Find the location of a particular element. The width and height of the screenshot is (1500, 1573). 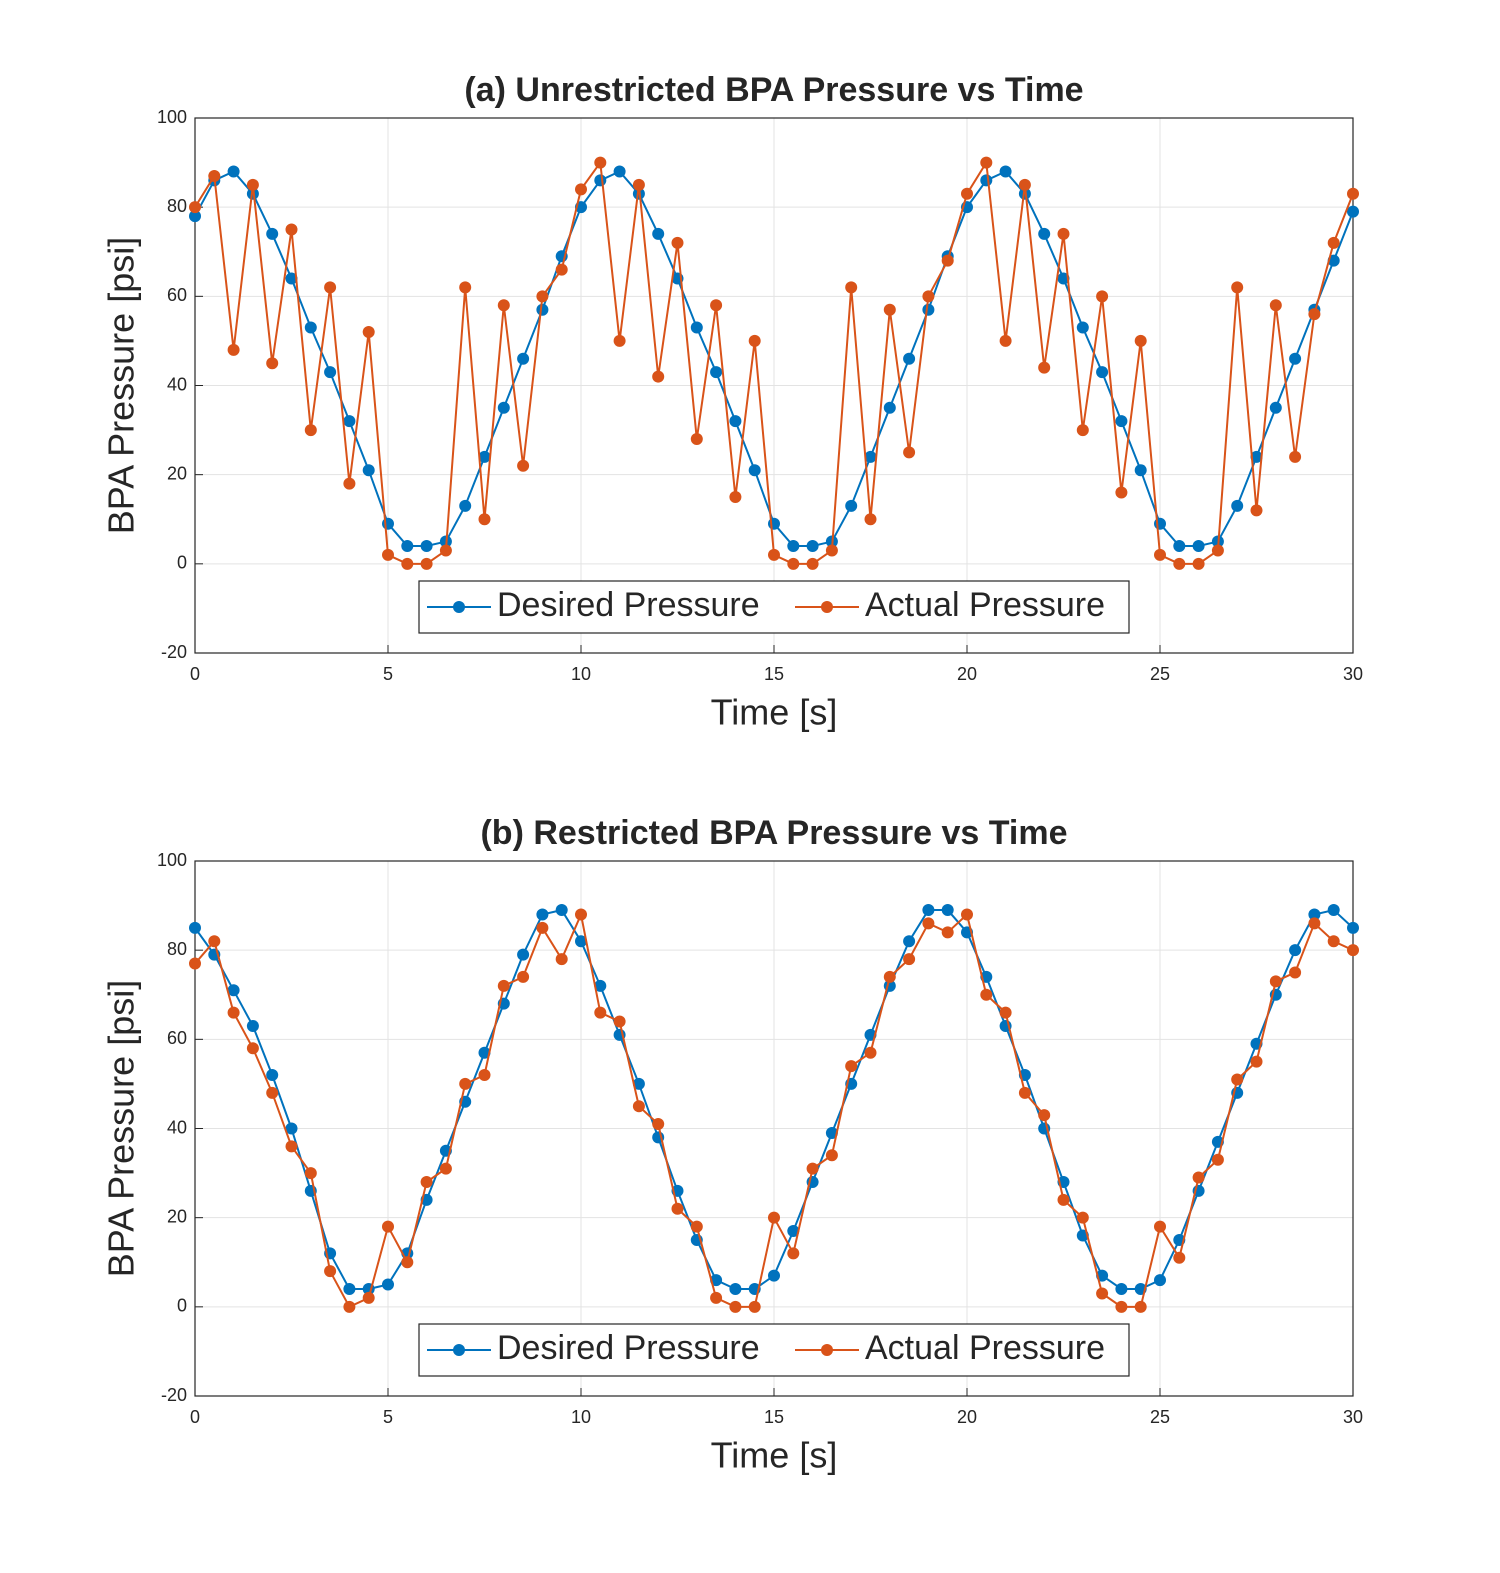

x-tick-label: 25 is located at coordinates (1160, 1417).